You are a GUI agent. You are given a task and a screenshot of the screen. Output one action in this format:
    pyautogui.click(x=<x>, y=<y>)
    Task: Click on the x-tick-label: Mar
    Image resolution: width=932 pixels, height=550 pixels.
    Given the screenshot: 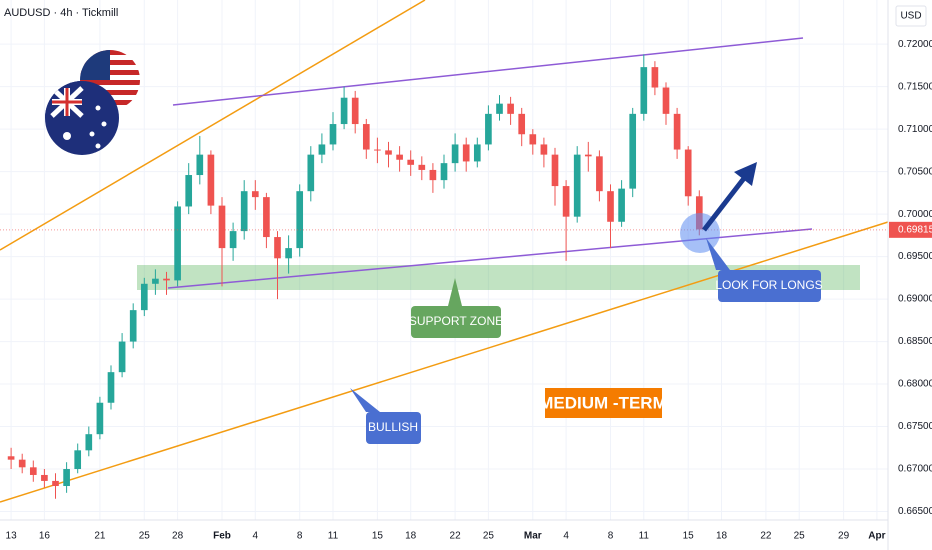 What is the action you would take?
    pyautogui.click(x=533, y=536)
    